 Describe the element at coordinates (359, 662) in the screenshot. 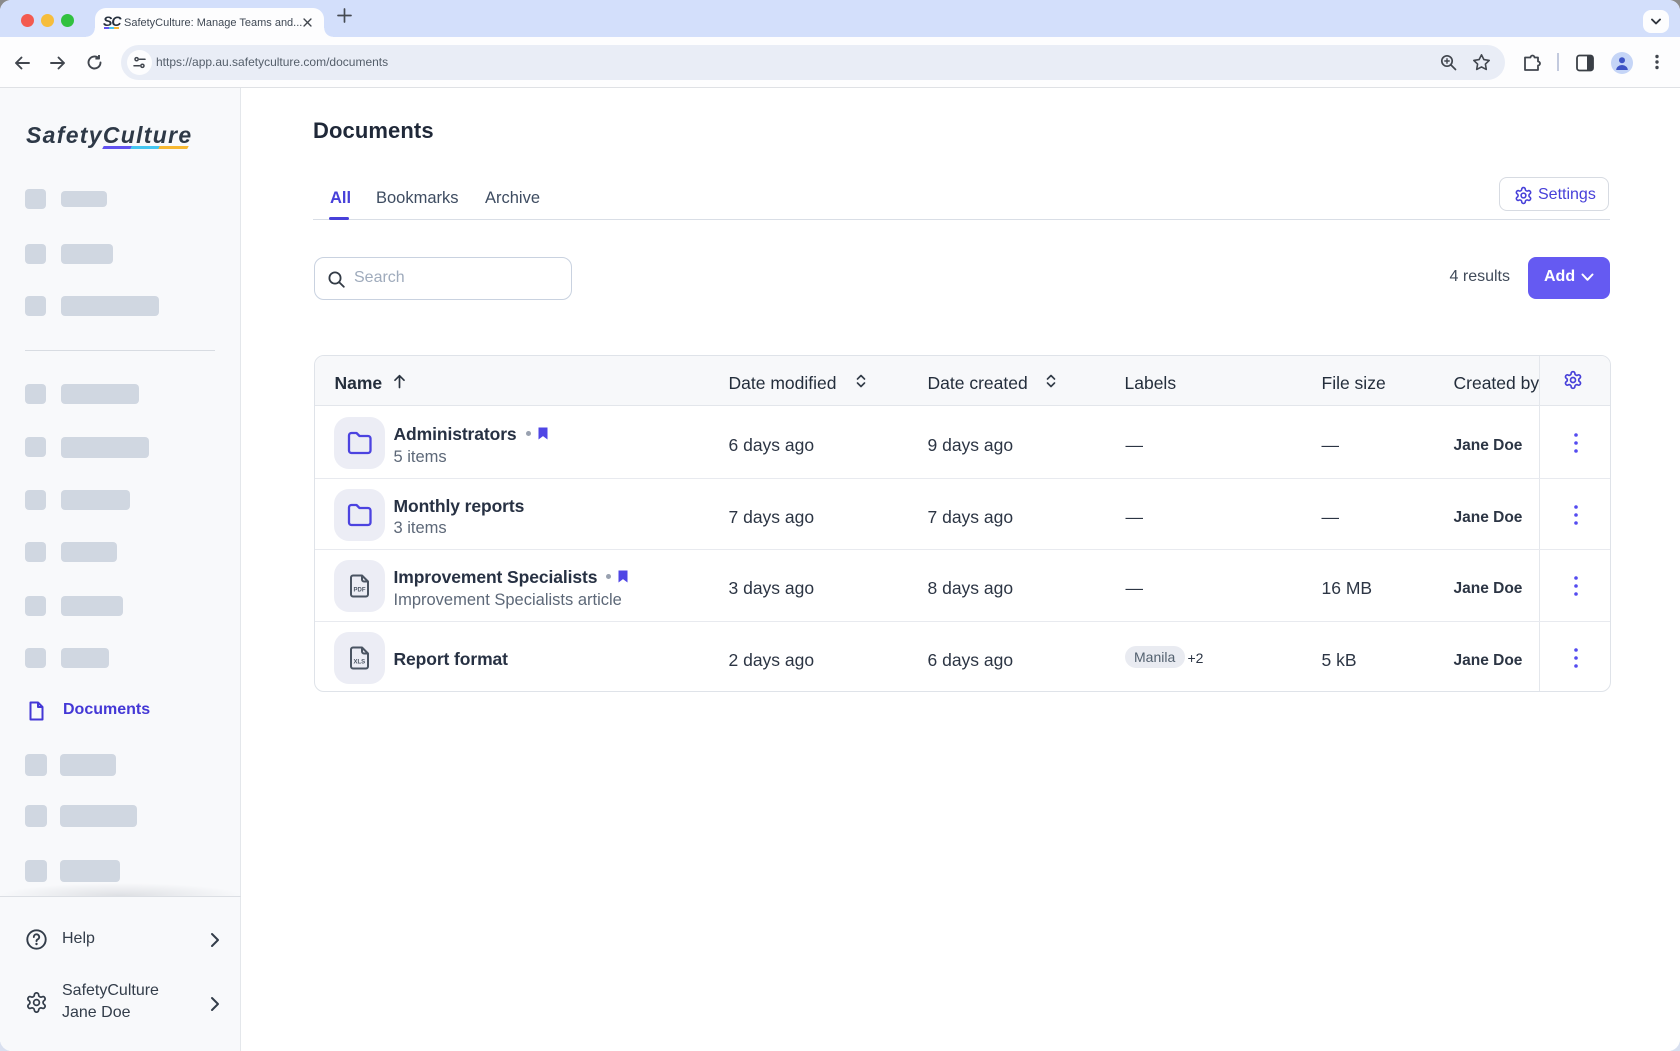

I see `svg-text: XLS` at that location.